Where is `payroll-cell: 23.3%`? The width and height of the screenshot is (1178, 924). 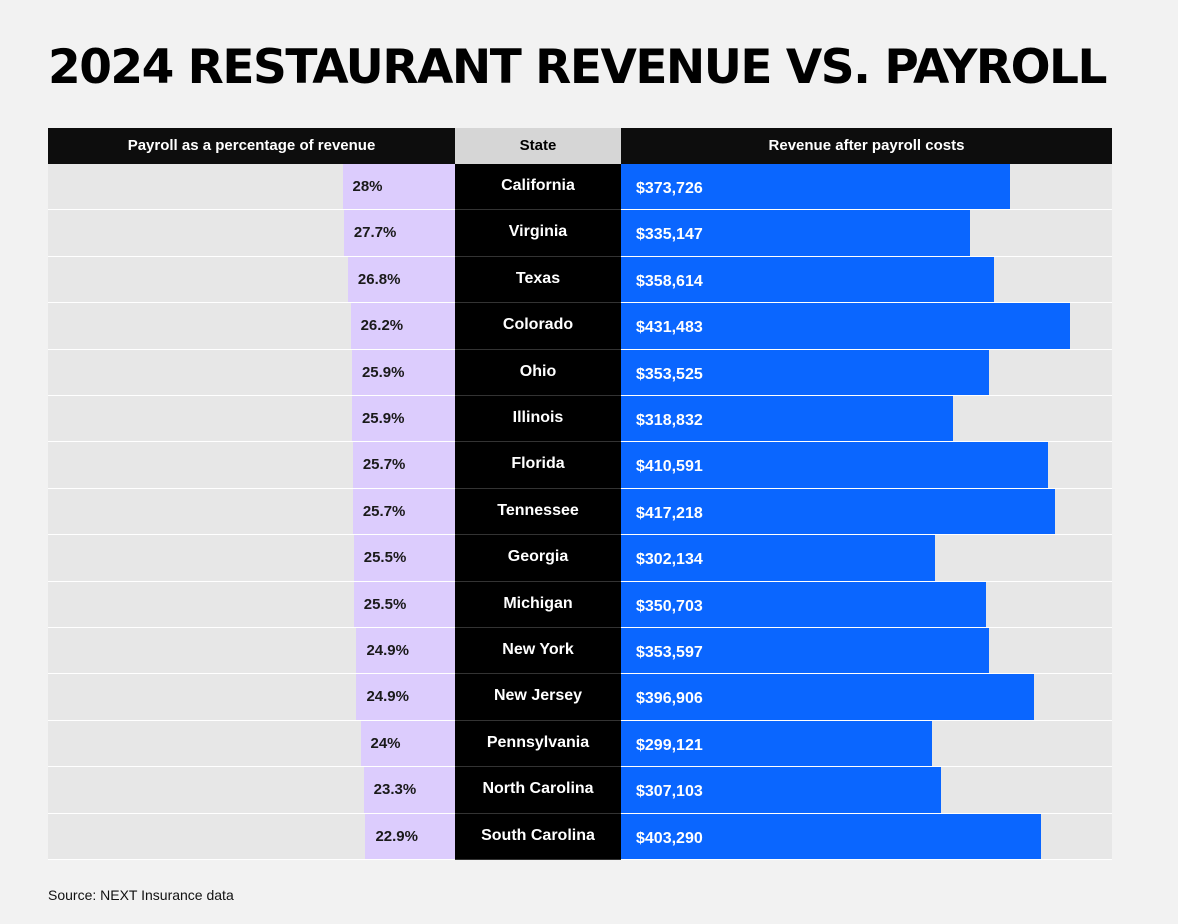
payroll-cell: 23.3% is located at coordinates (251, 790).